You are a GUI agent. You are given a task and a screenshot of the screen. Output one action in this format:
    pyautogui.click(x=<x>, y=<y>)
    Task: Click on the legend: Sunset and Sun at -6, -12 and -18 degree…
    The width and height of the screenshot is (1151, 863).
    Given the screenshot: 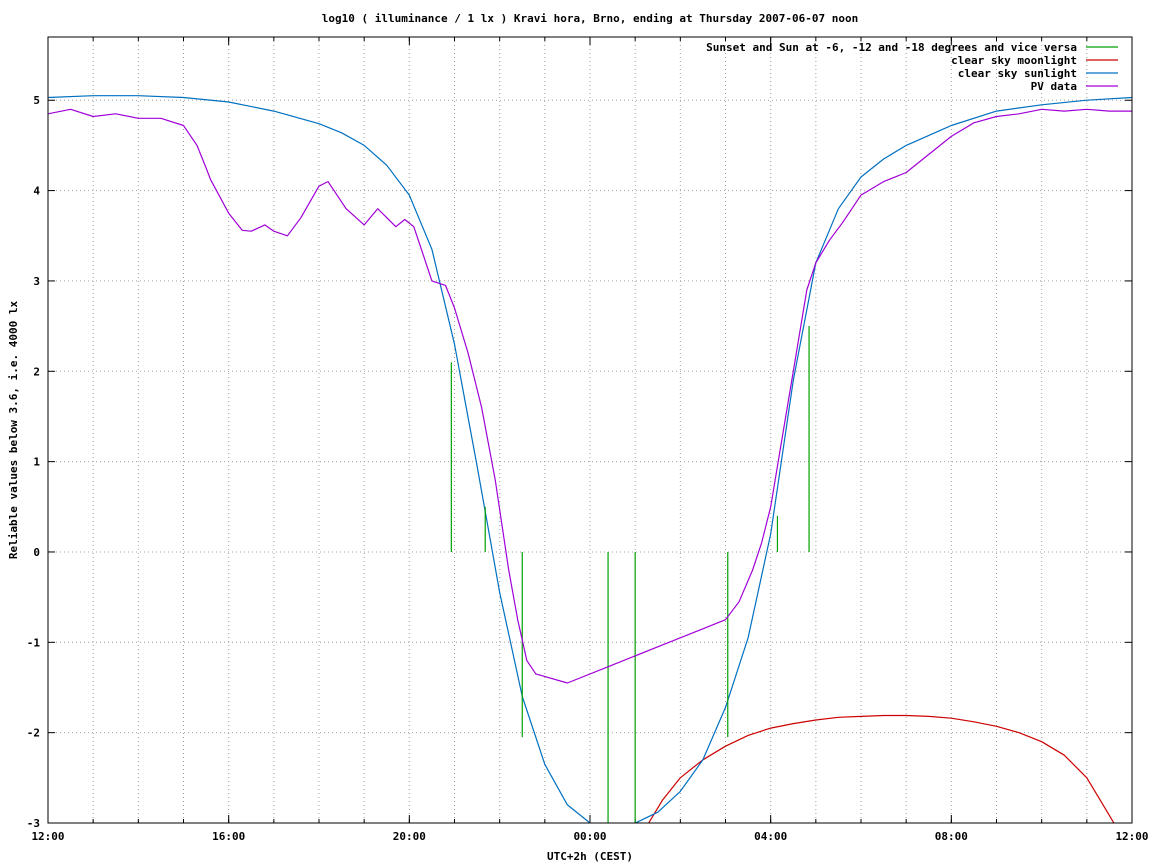 What is the action you would take?
    pyautogui.click(x=912, y=67)
    